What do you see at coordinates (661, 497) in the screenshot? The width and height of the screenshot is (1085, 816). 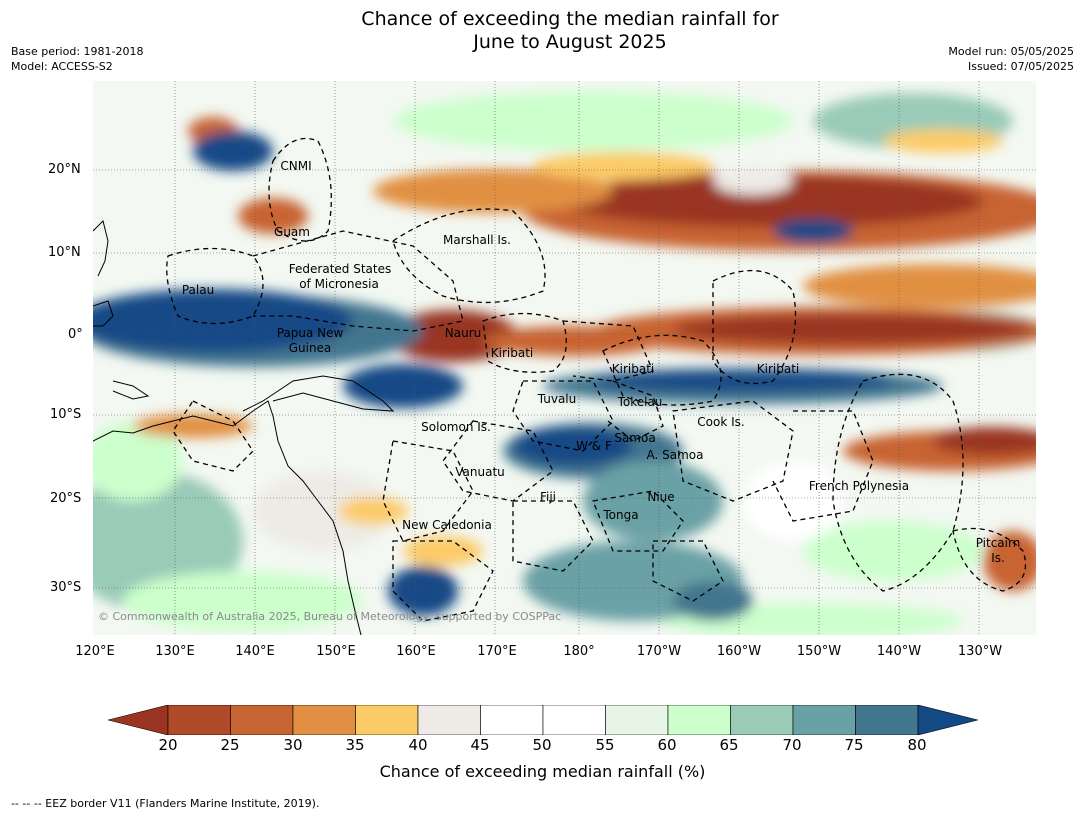 I see `place-niue: Niue` at bounding box center [661, 497].